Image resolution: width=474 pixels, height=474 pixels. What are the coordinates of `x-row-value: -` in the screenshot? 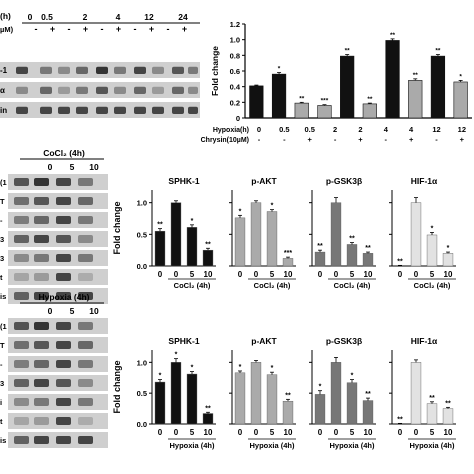 It's located at (335, 139).